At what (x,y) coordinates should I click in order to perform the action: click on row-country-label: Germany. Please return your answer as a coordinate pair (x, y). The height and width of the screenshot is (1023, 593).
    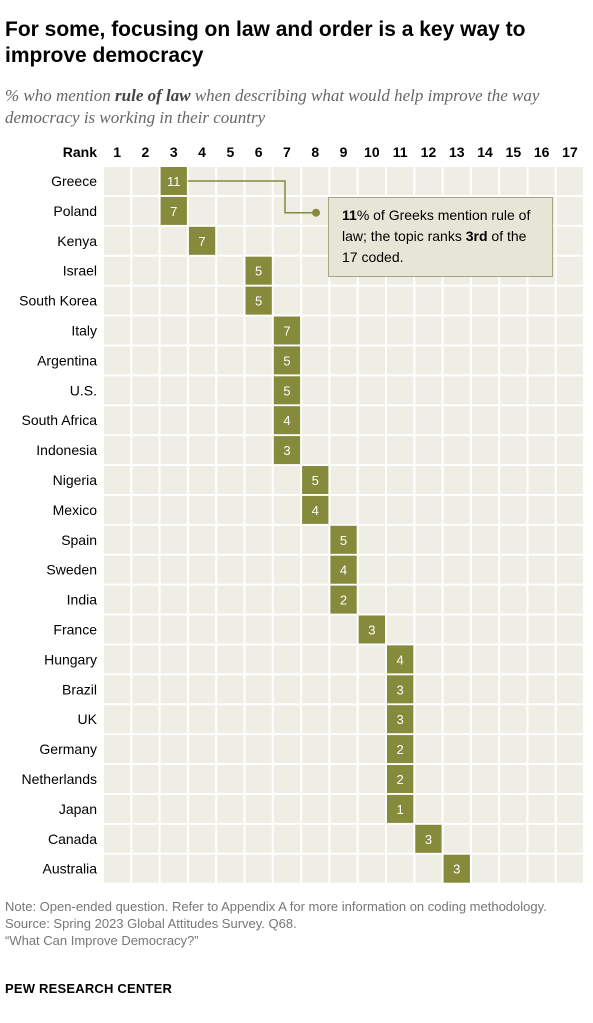
    Looking at the image, I should click on (68, 749).